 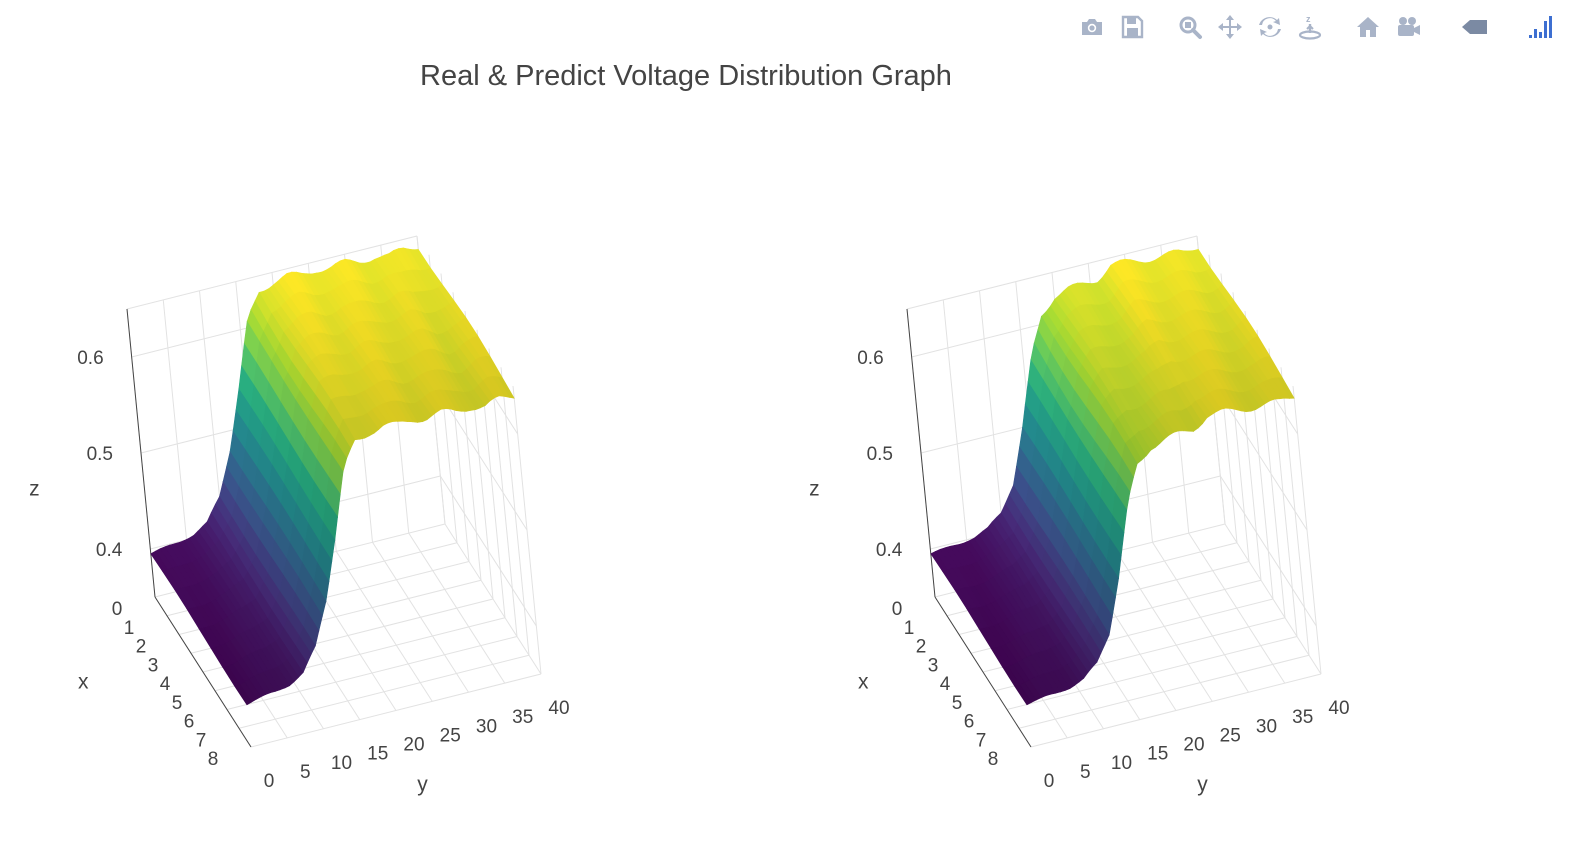 I want to click on hover-toggle-icon, so click(x=1474, y=27).